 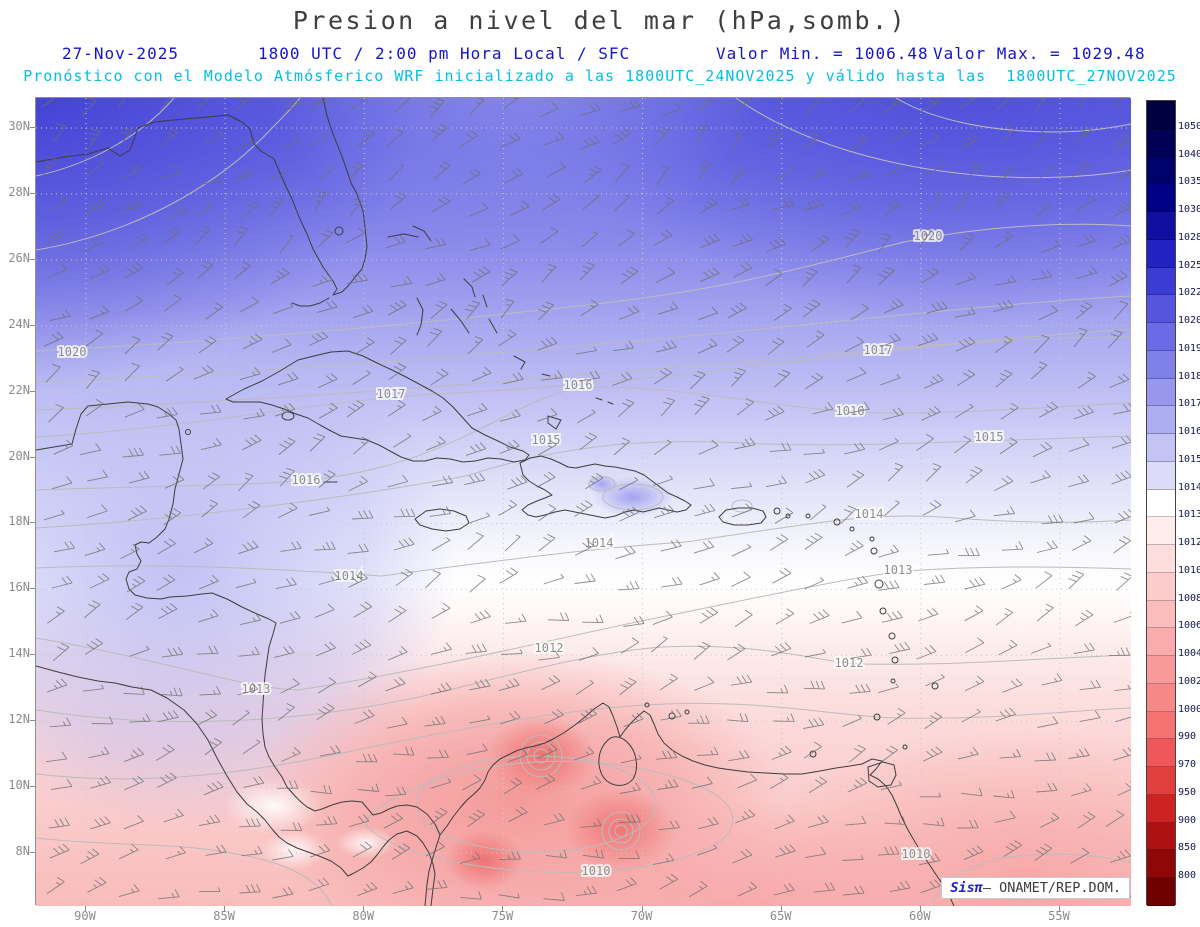 What do you see at coordinates (19, 257) in the screenshot?
I see `lat-tick-label: 26N` at bounding box center [19, 257].